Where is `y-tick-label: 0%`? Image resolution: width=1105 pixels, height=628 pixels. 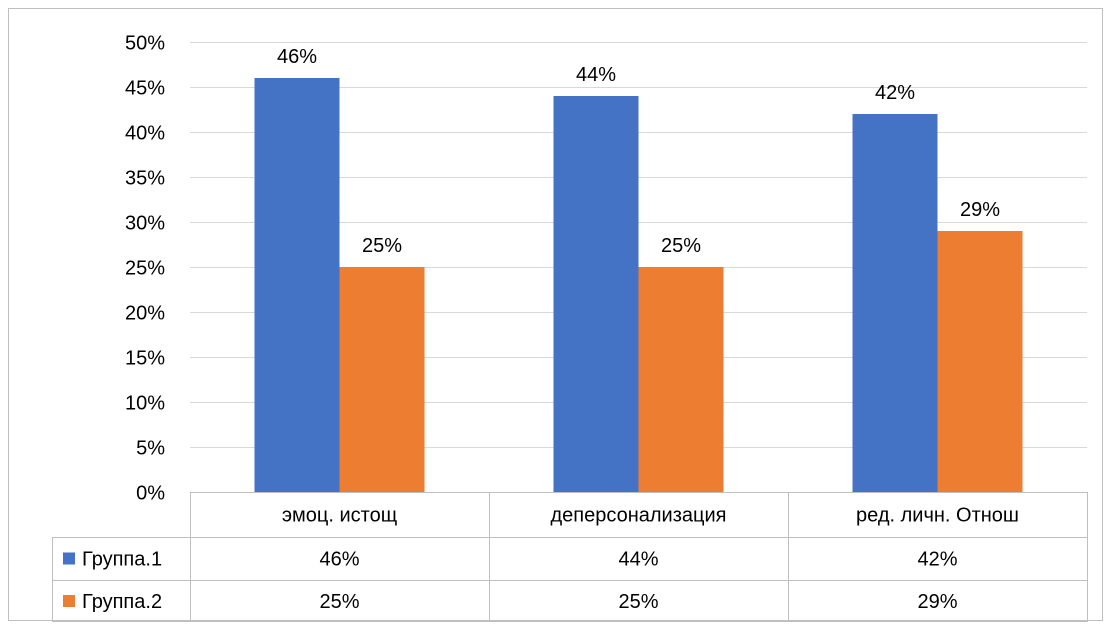 y-tick-label: 0% is located at coordinates (150, 494).